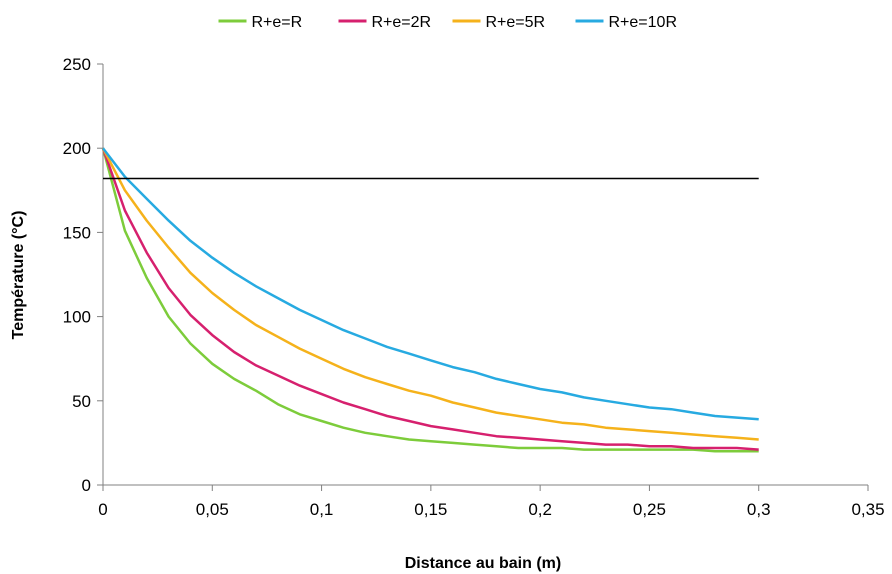 Image resolution: width=892 pixels, height=574 pixels. What do you see at coordinates (516, 22) in the screenshot?
I see `legend-label: R+e=5R` at bounding box center [516, 22].